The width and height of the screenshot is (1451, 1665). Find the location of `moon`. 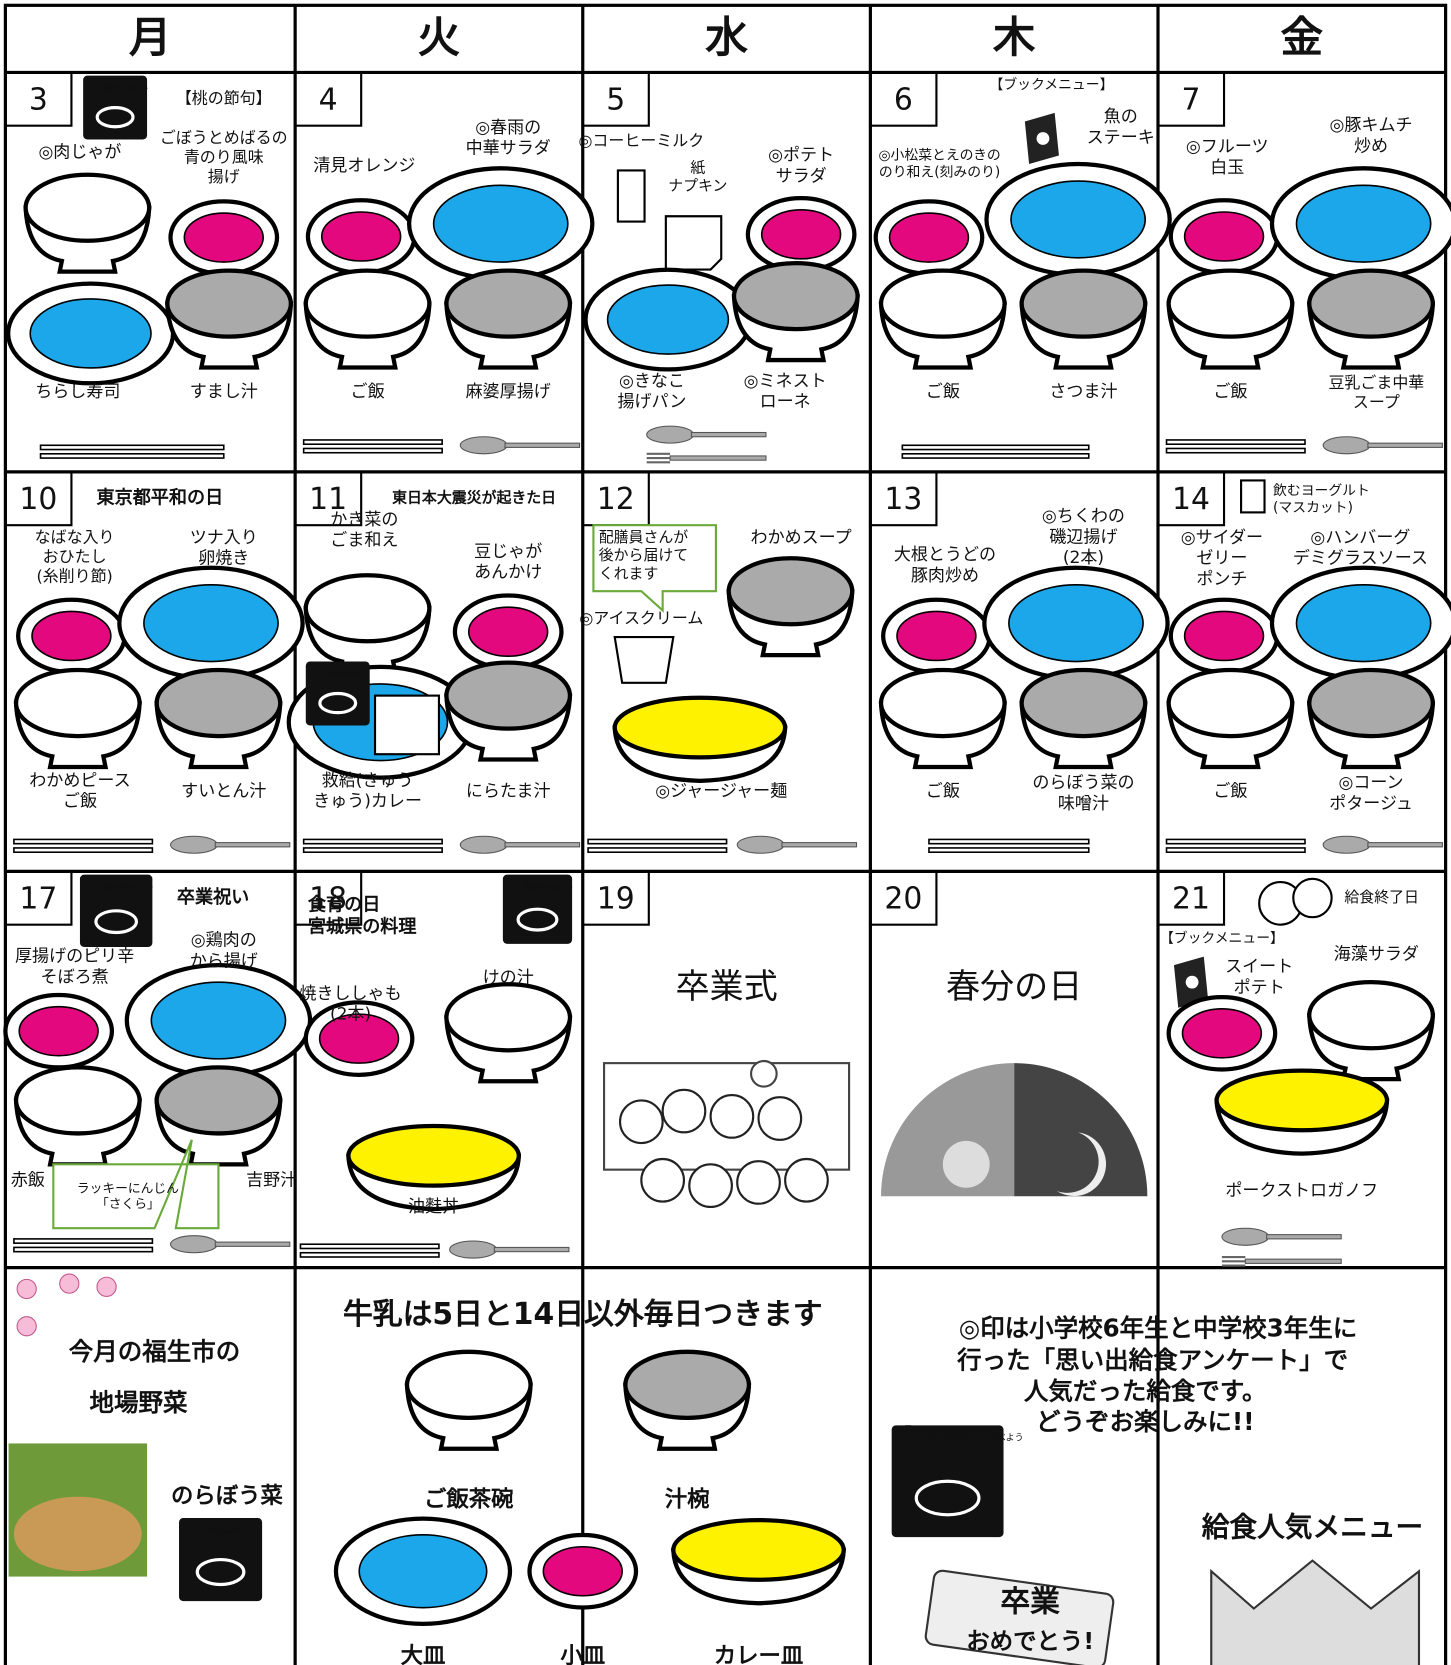

moon is located at coordinates (1081, 1164).